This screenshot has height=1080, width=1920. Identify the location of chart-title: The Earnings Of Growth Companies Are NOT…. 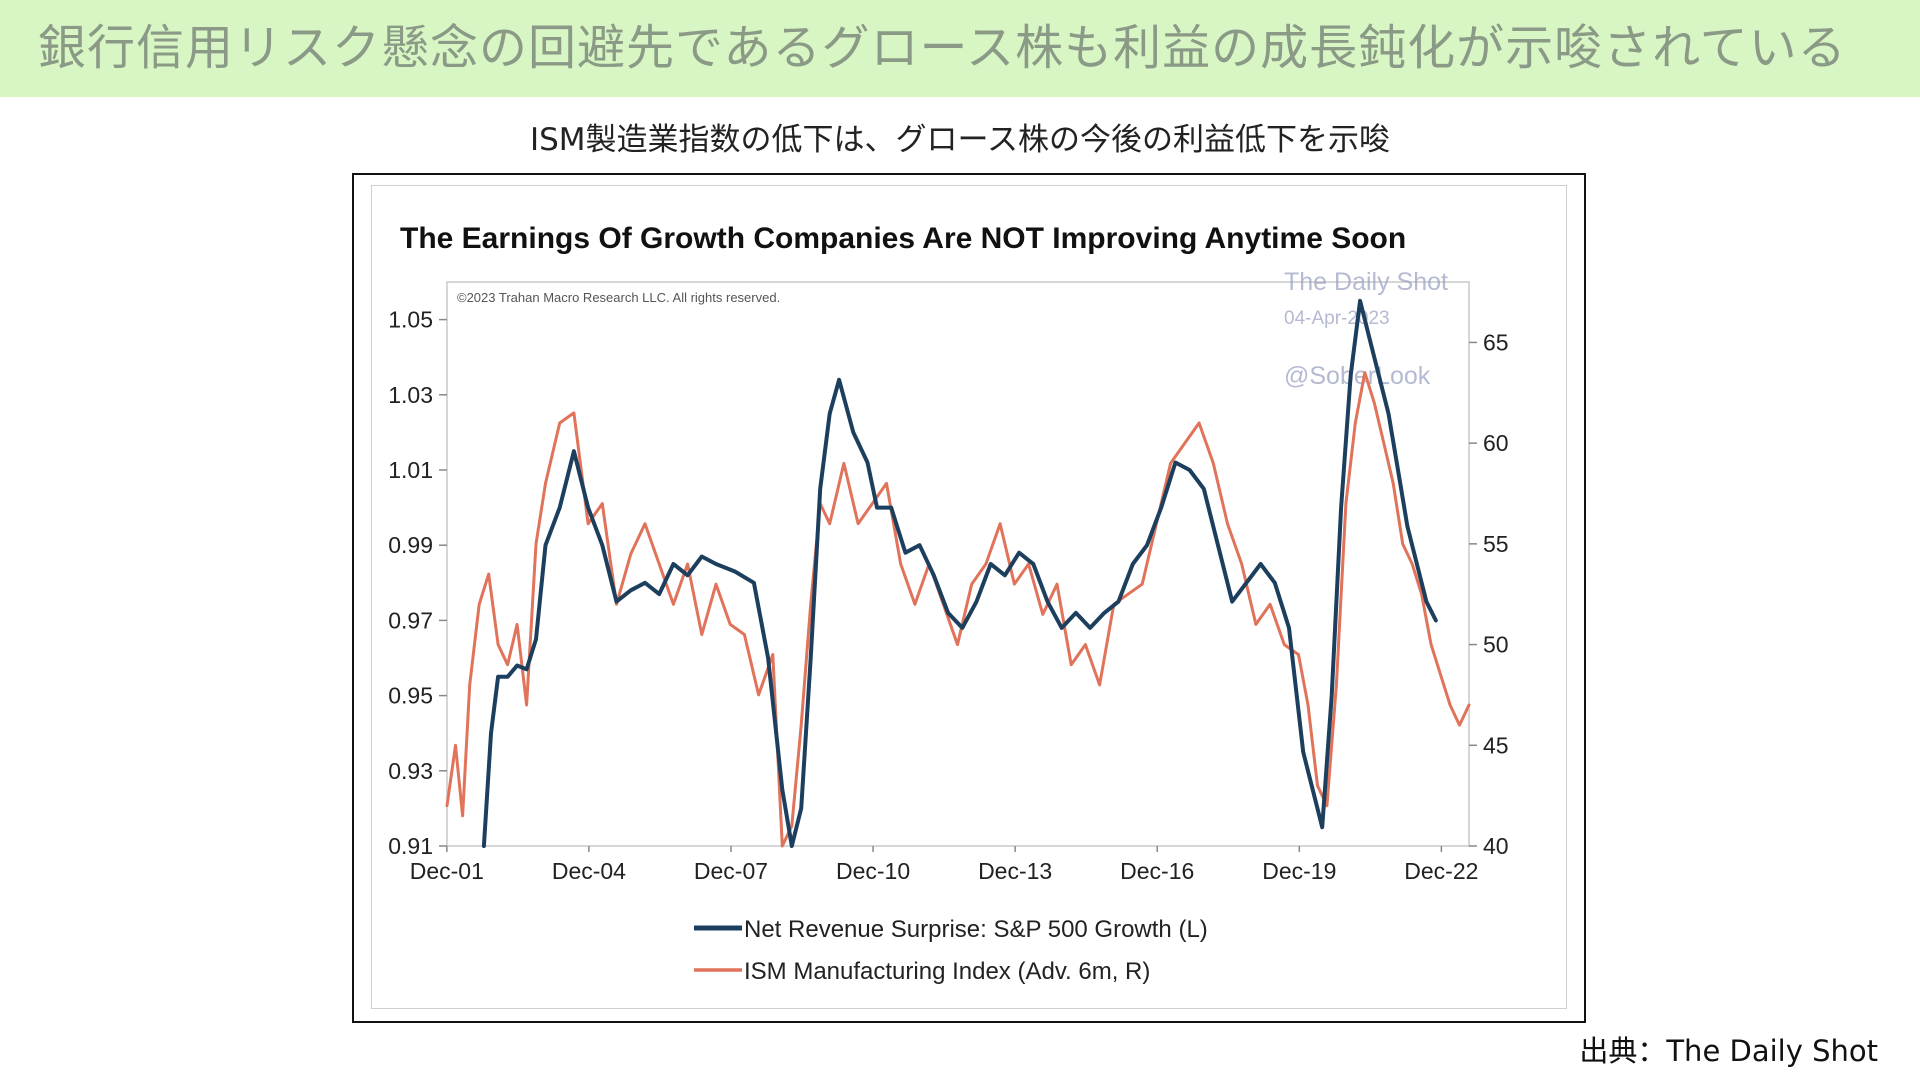
(903, 238).